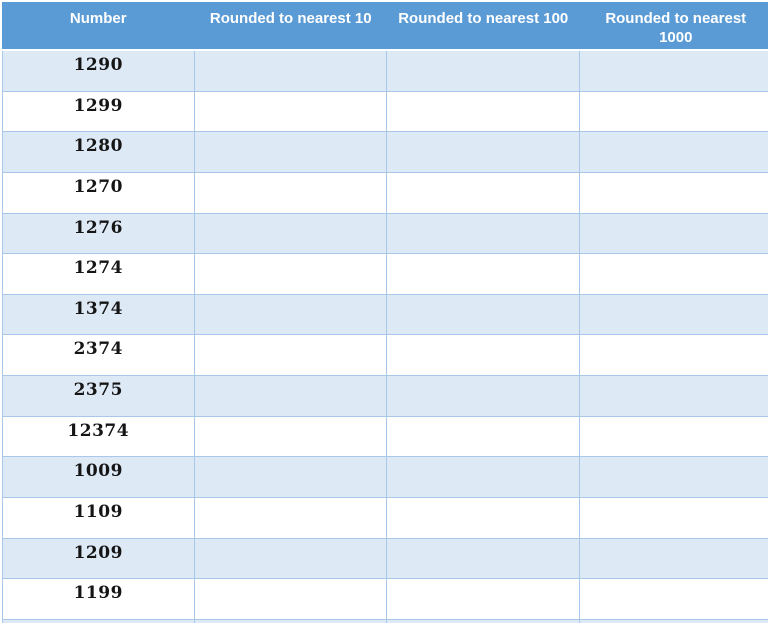 This screenshot has width=768, height=623. I want to click on table-row: 12374, so click(385, 437).